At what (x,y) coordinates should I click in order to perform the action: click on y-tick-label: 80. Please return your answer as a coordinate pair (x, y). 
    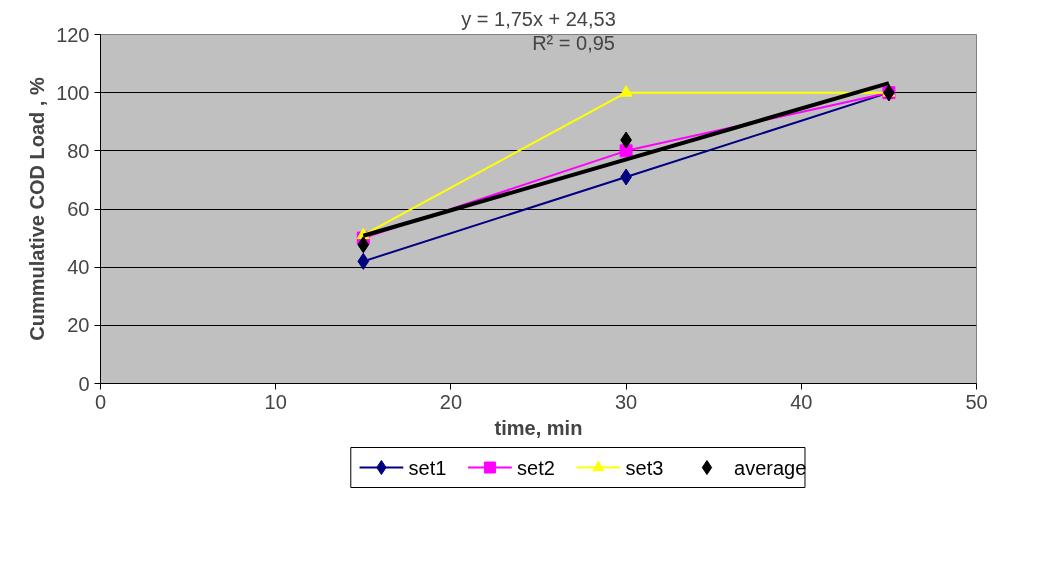
    Looking at the image, I should click on (78, 150).